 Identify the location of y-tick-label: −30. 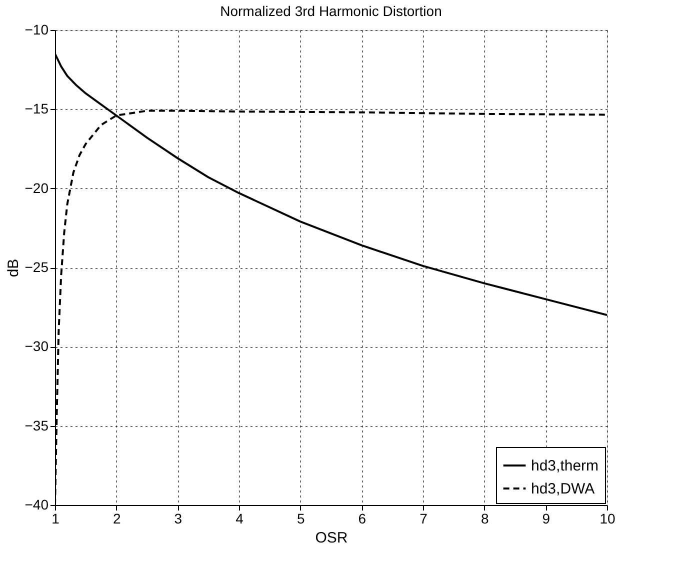
(36, 346).